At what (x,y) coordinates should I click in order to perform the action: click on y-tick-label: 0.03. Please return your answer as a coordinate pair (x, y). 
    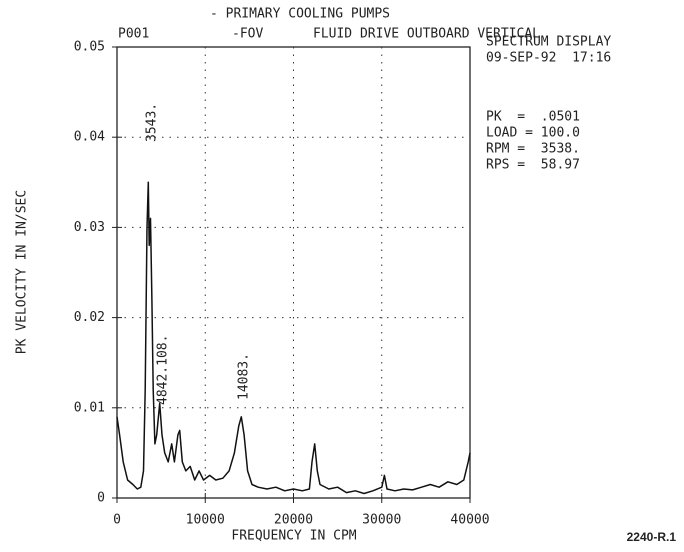
    Looking at the image, I should click on (89, 227).